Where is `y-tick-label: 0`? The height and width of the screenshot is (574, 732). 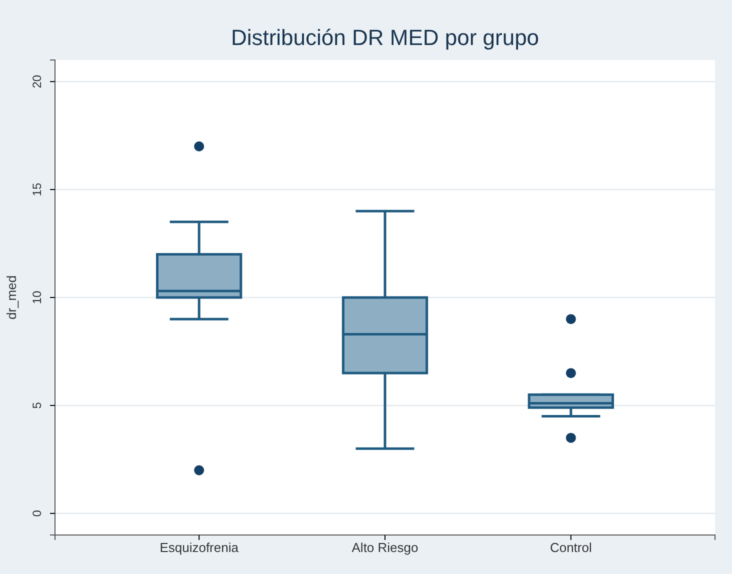
y-tick-label: 0 is located at coordinates (37, 513).